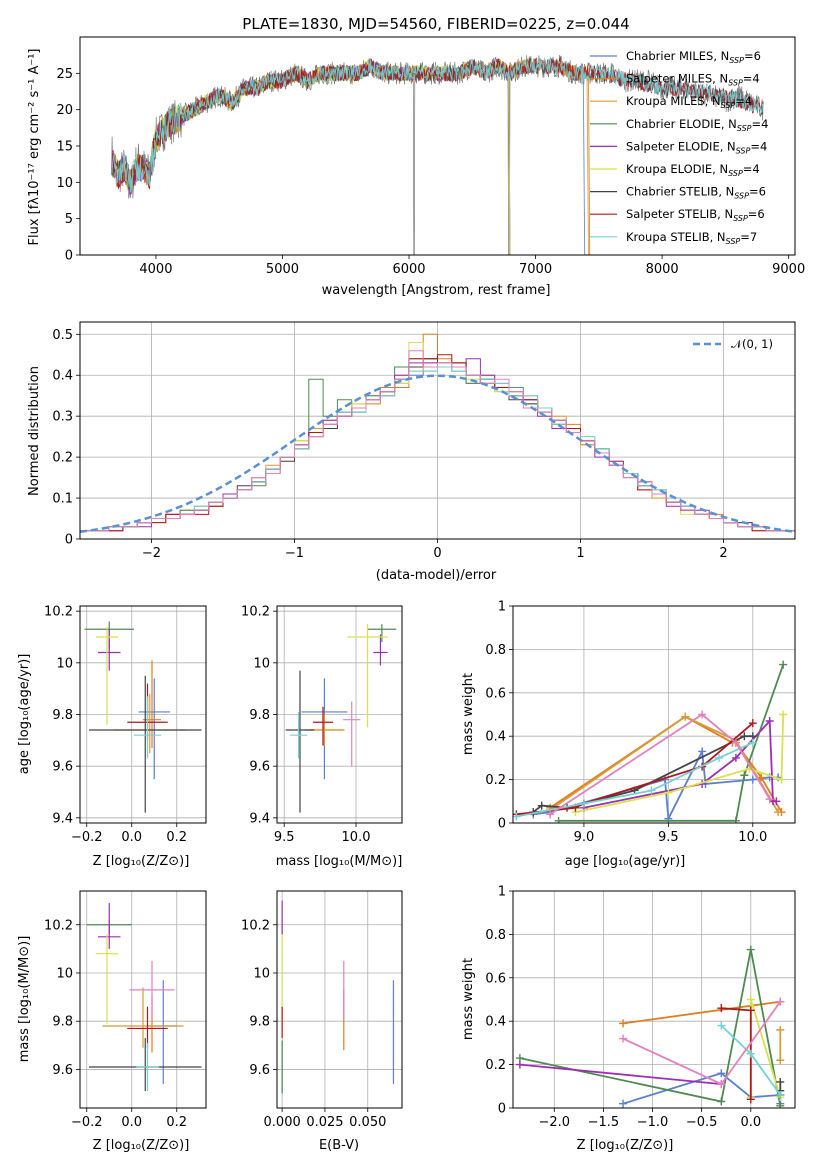 The width and height of the screenshot is (819, 1170). What do you see at coordinates (64, 147) in the screenshot?
I see `spectrum-ytick-label: 15` at bounding box center [64, 147].